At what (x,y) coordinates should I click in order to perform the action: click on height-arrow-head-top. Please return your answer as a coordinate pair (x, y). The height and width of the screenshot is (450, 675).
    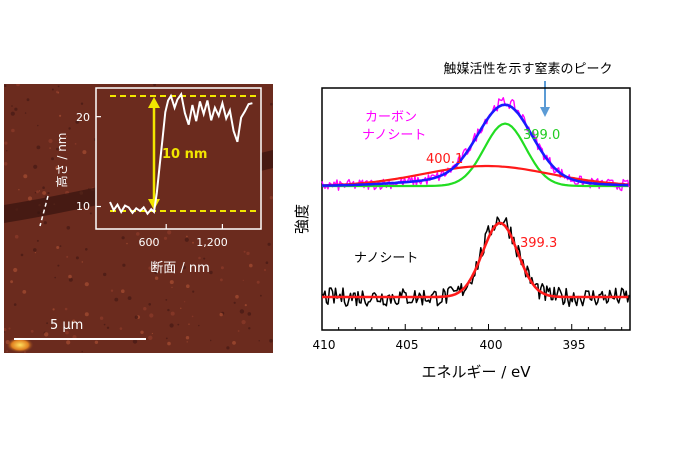
    Looking at the image, I should click on (154, 102).